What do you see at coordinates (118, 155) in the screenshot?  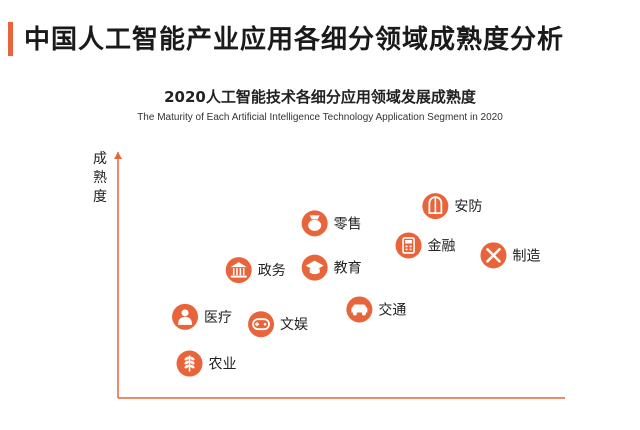 I see `y-axis-arrow` at bounding box center [118, 155].